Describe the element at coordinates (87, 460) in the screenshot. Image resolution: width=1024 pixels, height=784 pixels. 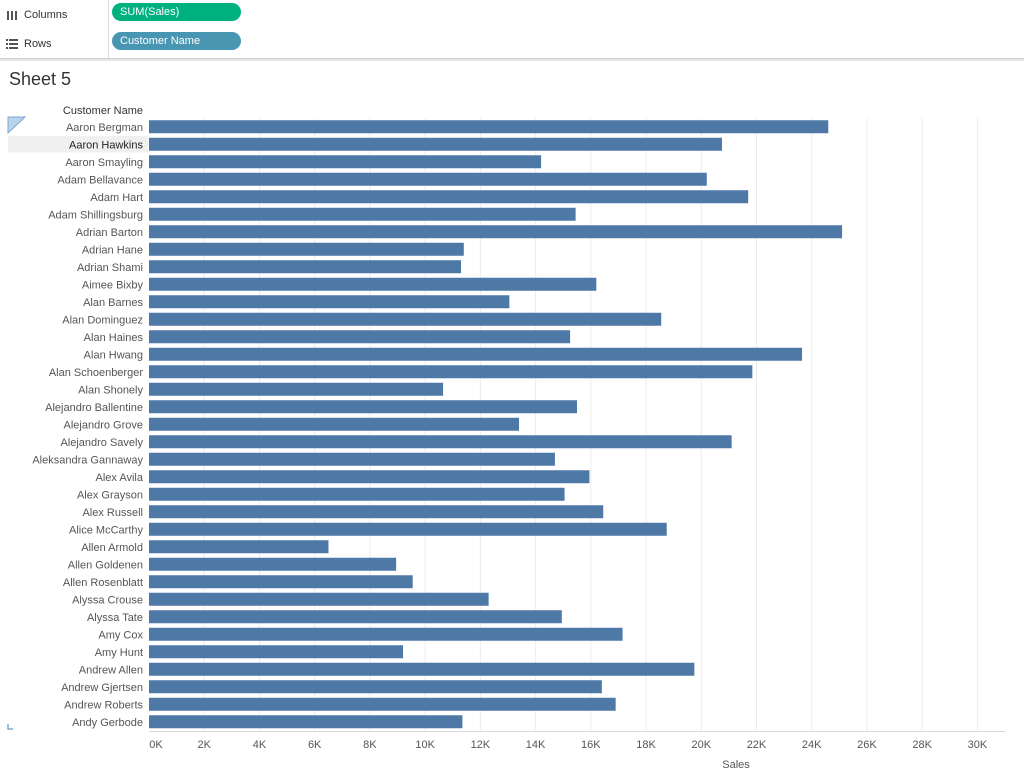
I see `category-label: Aleksandra Gannaway` at that location.